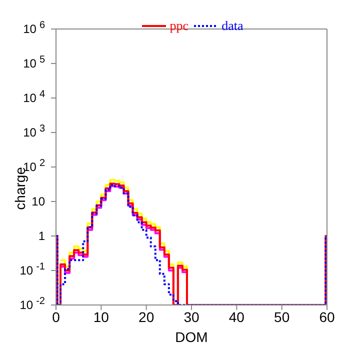 Image resolution: width=337 pixels, height=344 pixels. I want to click on y-tick-label: 10$^{3}$, so click(34, 131).